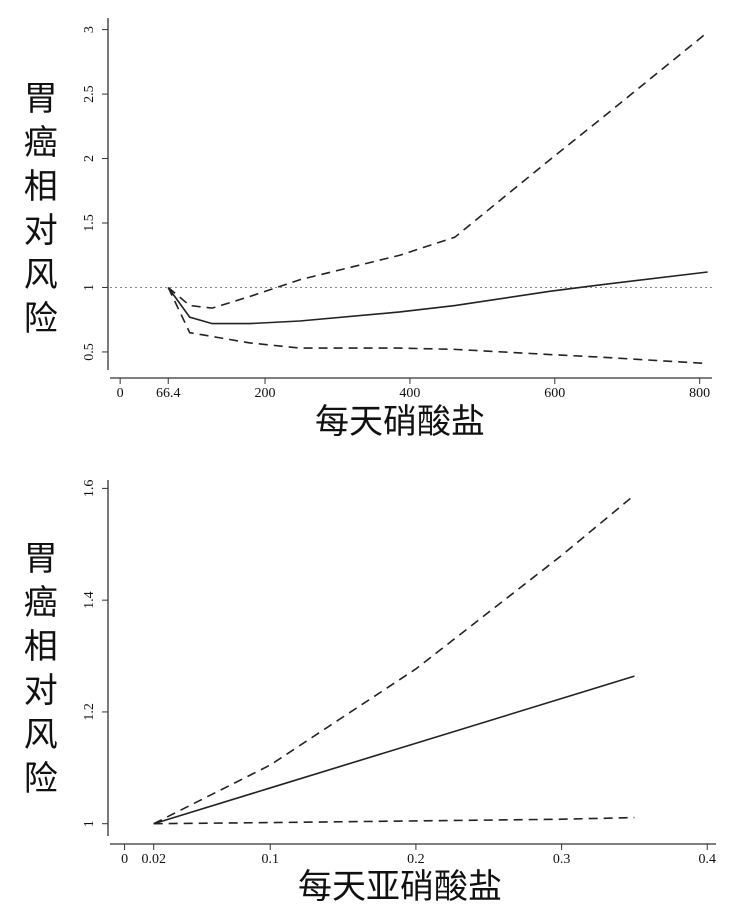 This screenshot has width=740, height=917. What do you see at coordinates (168, 393) in the screenshot?
I see `x-tick-label: 66.4` at bounding box center [168, 393].